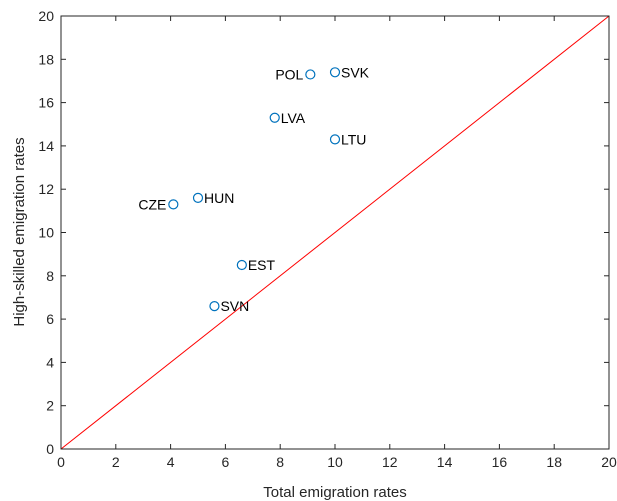 The image size is (617, 501). Describe the element at coordinates (19, 231) in the screenshot. I see `y-axis-label: High-skilled emigration rates` at that location.